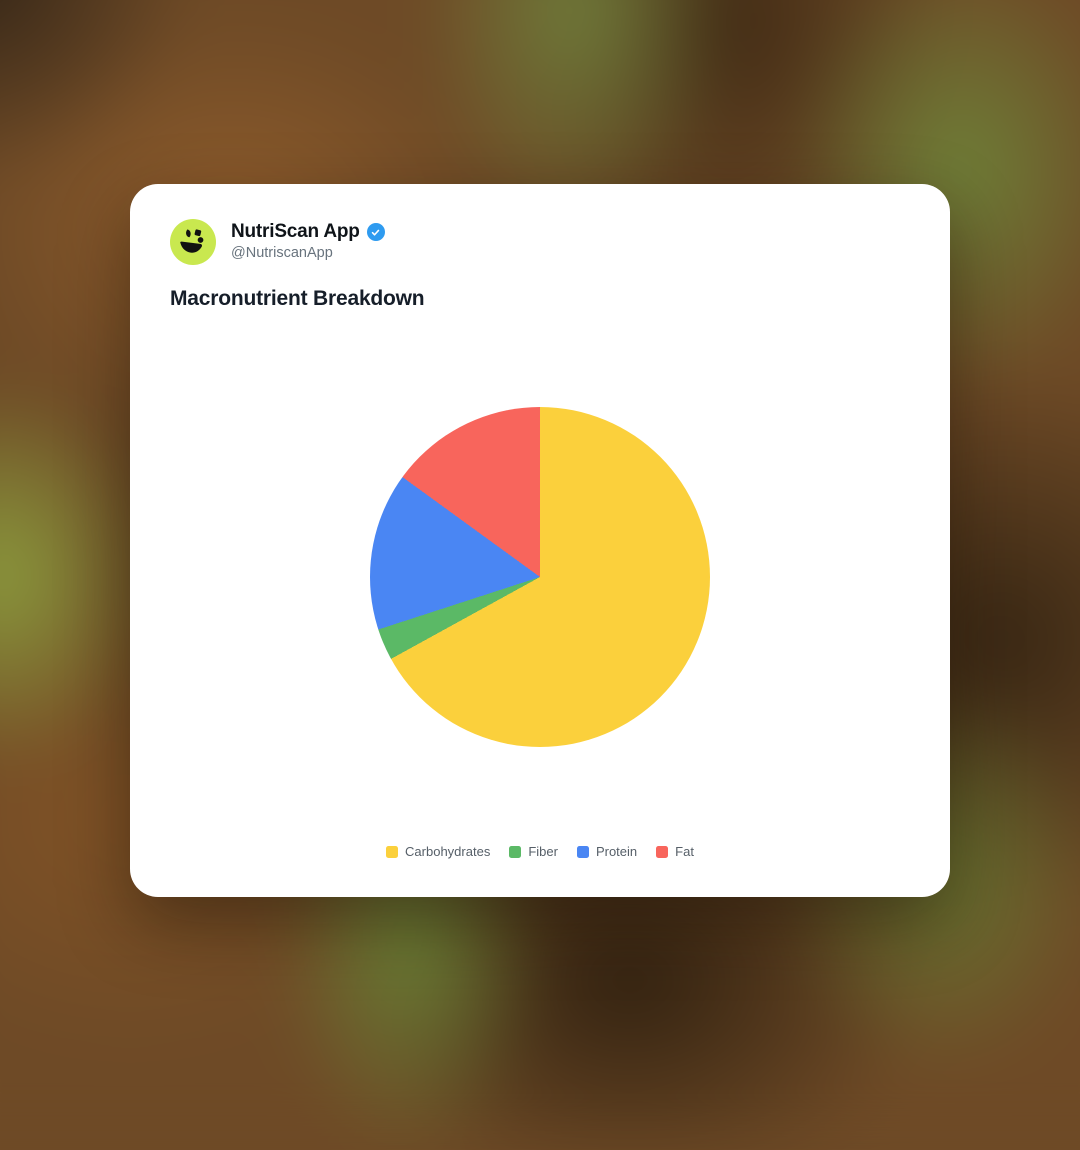 Image resolution: width=1080 pixels, height=1150 pixels. What do you see at coordinates (540, 242) in the screenshot?
I see `profile-header: NutriScan App @NutriscanApp` at bounding box center [540, 242].